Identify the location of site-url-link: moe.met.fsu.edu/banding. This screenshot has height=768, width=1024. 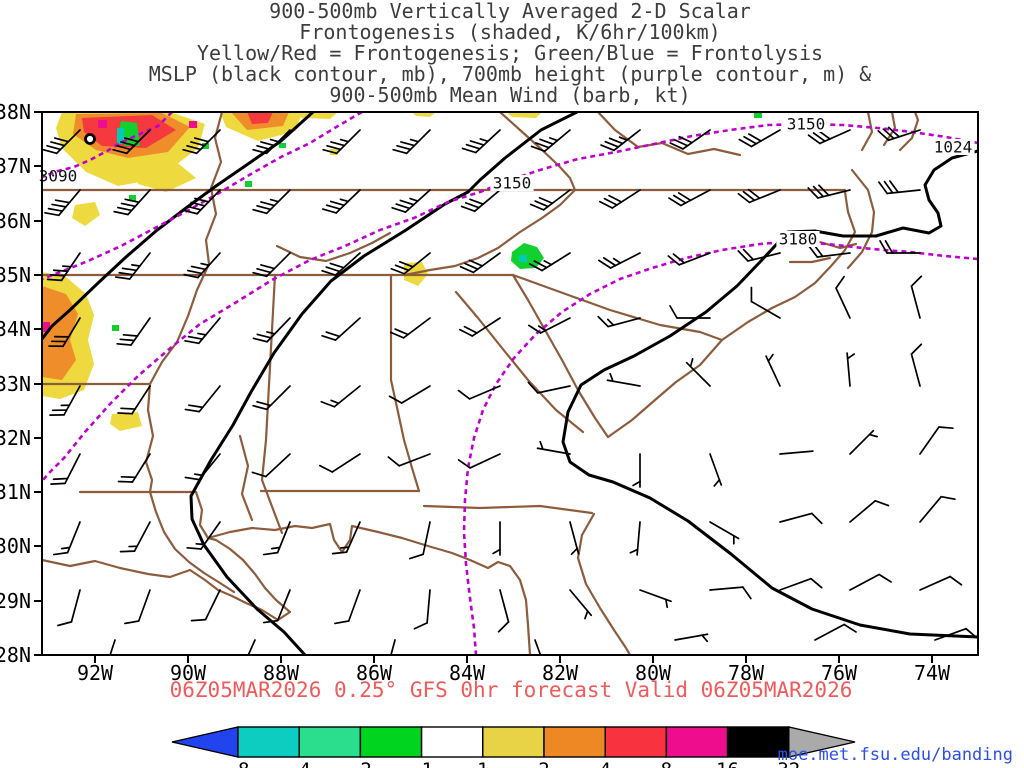
(895, 755).